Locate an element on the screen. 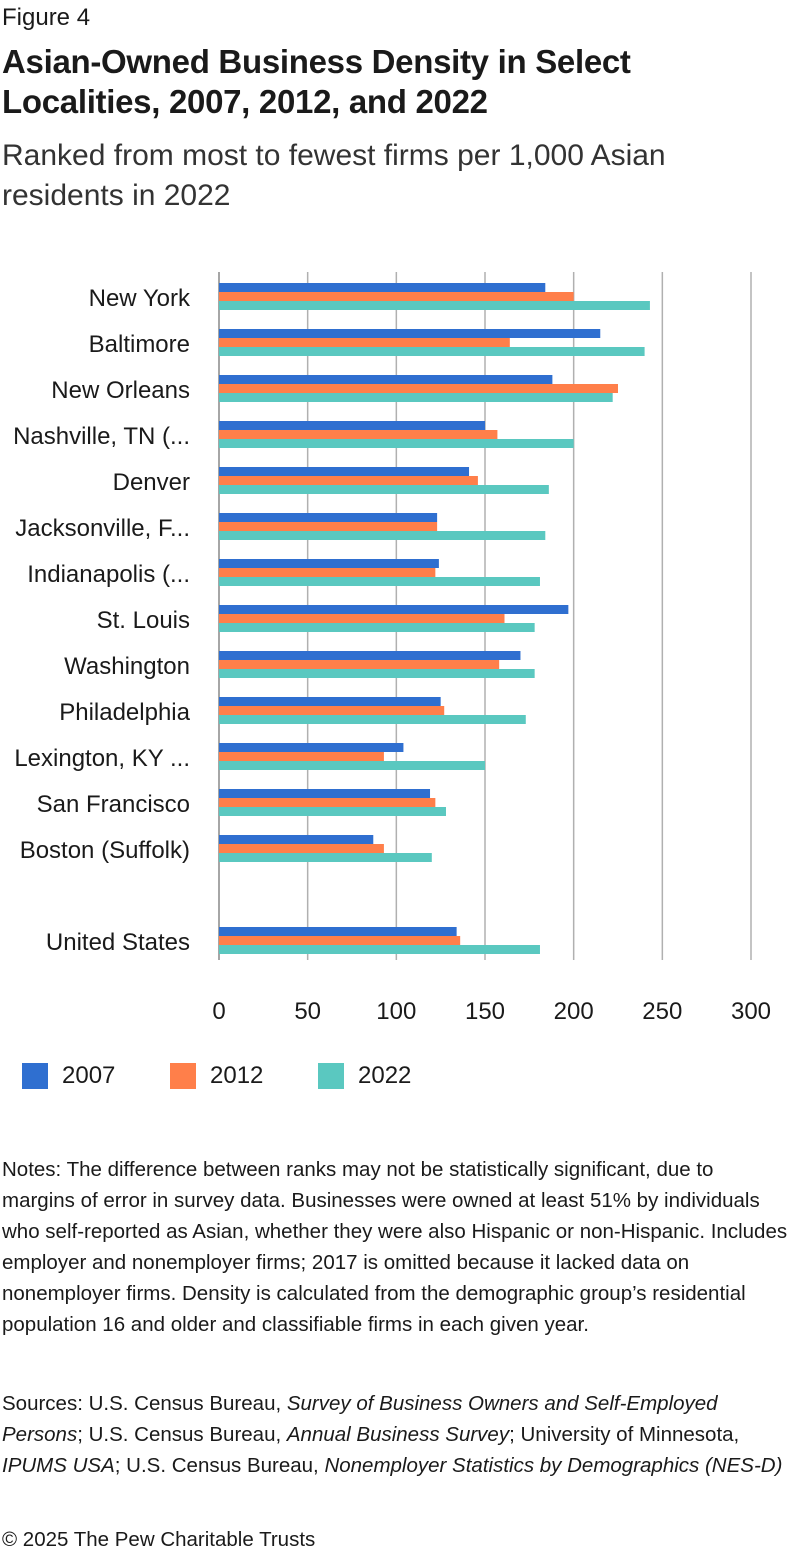 The image size is (792, 1560). x-tick-label: 300 is located at coordinates (751, 1011).